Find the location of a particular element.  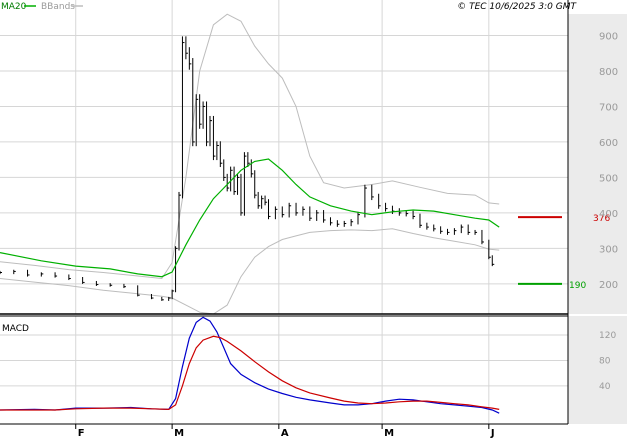

macd-axis-area is located at coordinates (597, 370).